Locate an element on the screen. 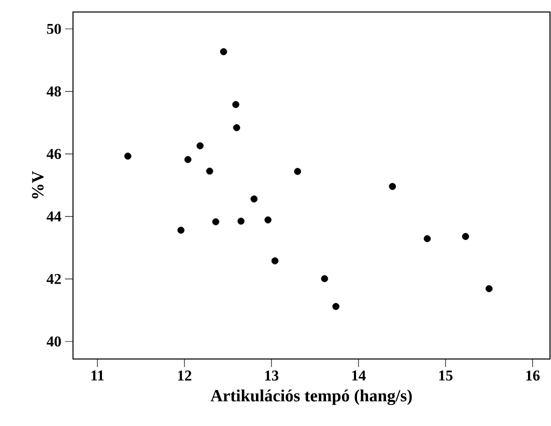 Image resolution: width=551 pixels, height=426 pixels. x-tick-label: 14 is located at coordinates (359, 375).